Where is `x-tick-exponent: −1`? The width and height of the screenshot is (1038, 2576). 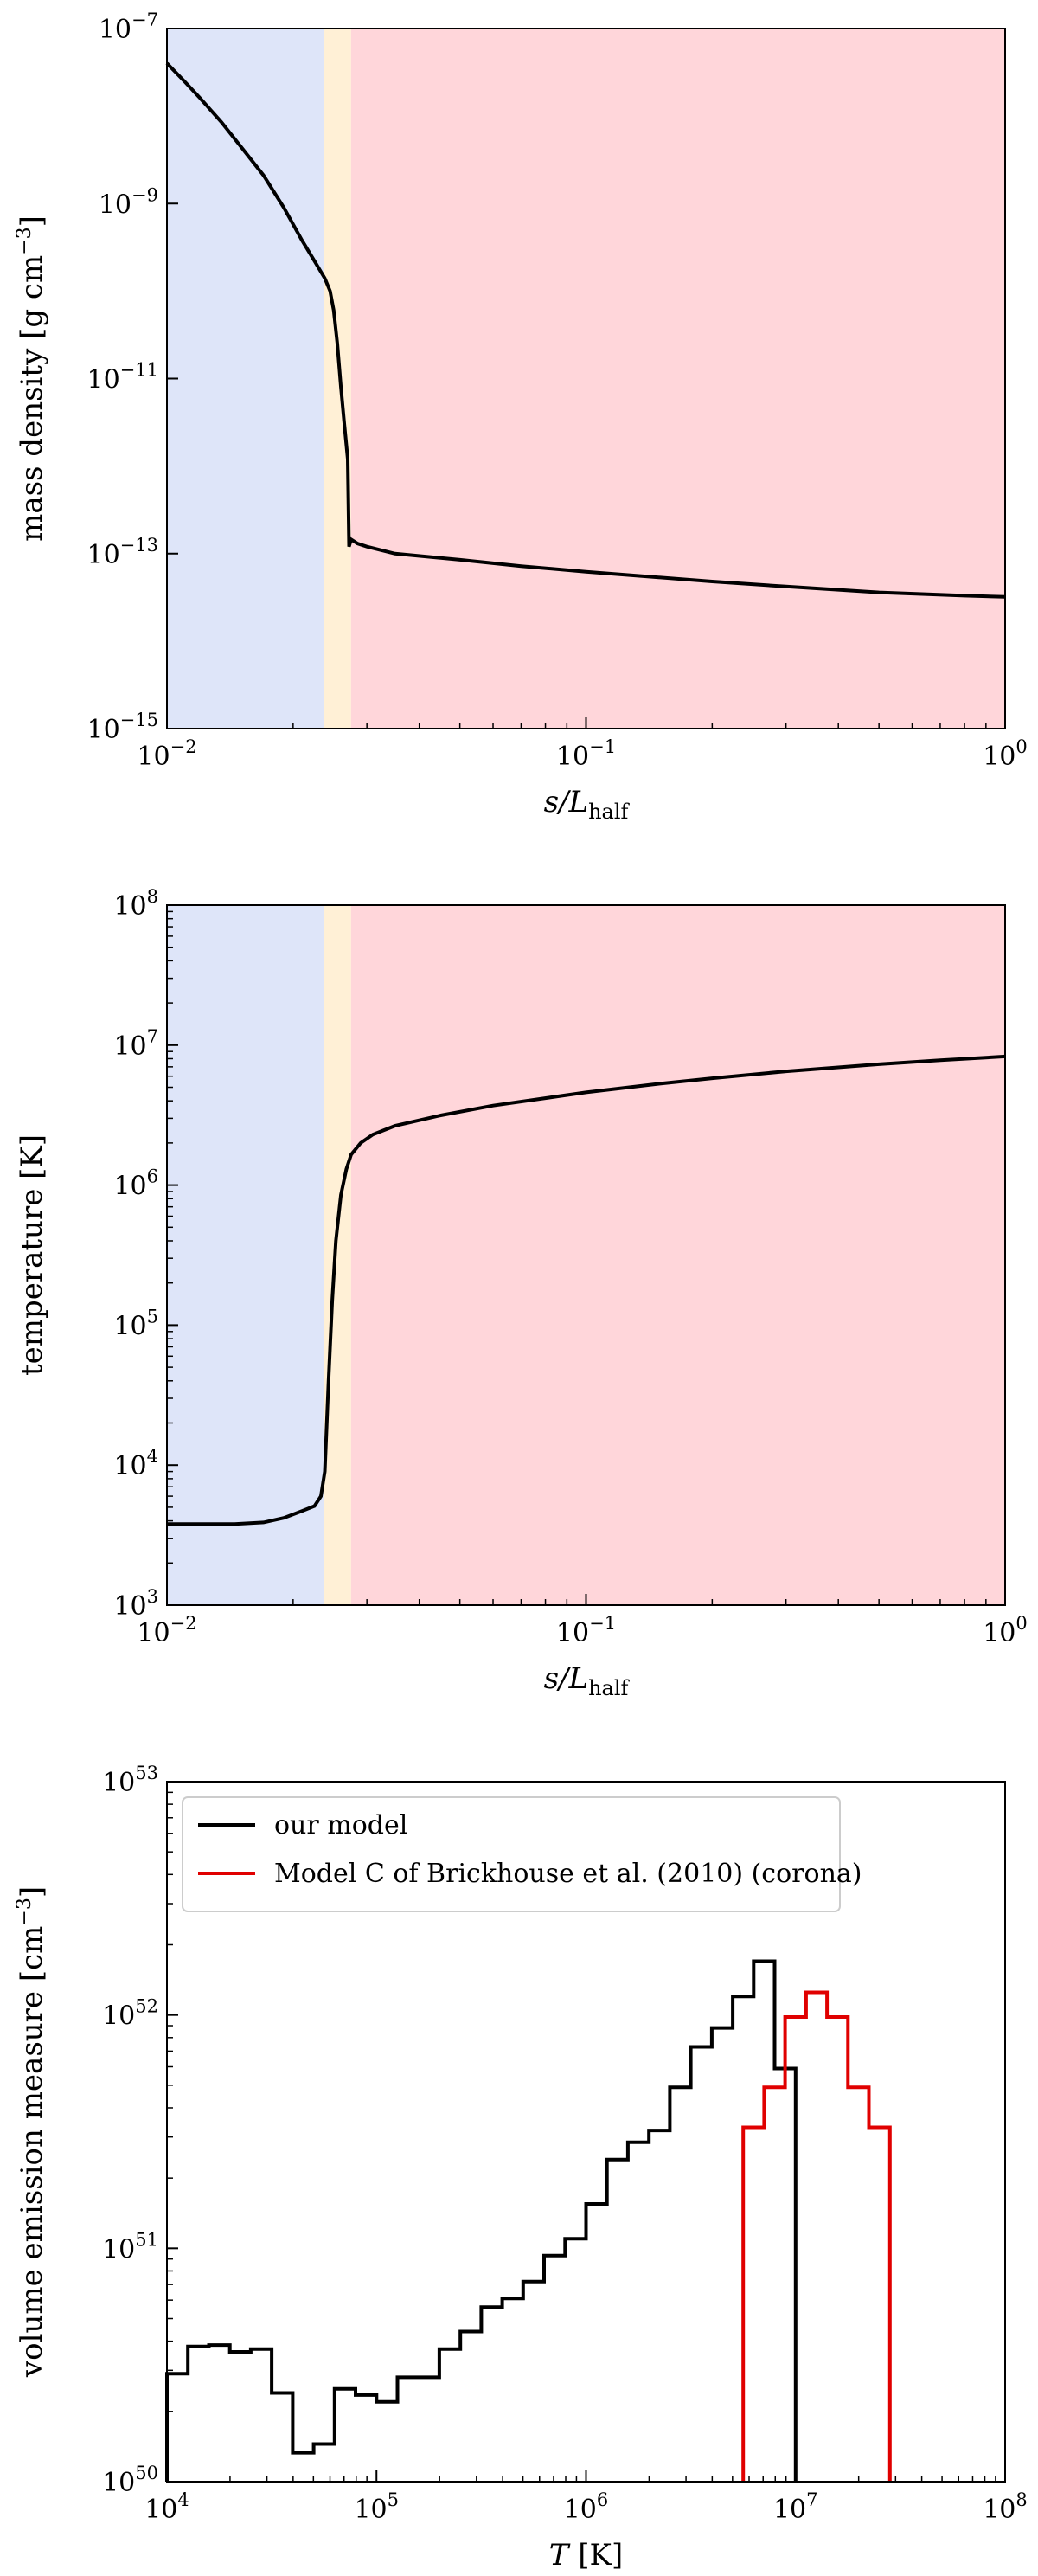
x-tick-exponent: −1 is located at coordinates (602, 746).